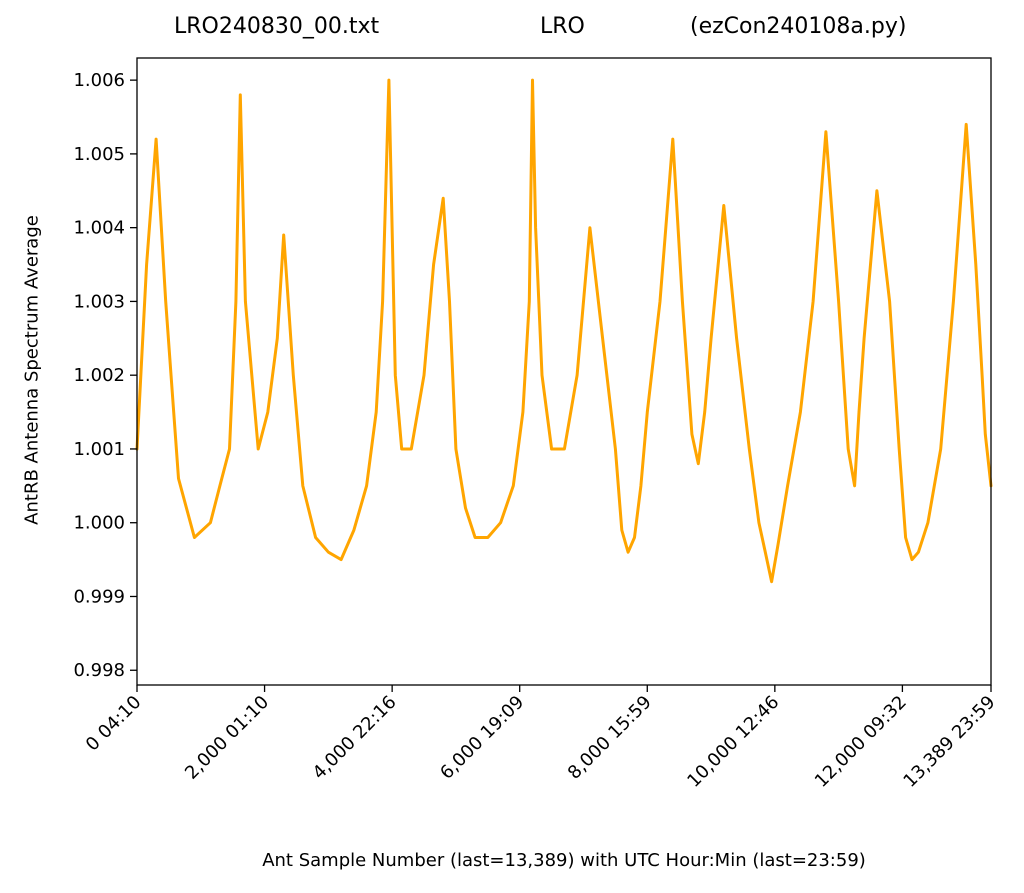 This screenshot has height=893, width=1024. What do you see at coordinates (99, 80) in the screenshot?
I see `y-tick-label: 1.006` at bounding box center [99, 80].